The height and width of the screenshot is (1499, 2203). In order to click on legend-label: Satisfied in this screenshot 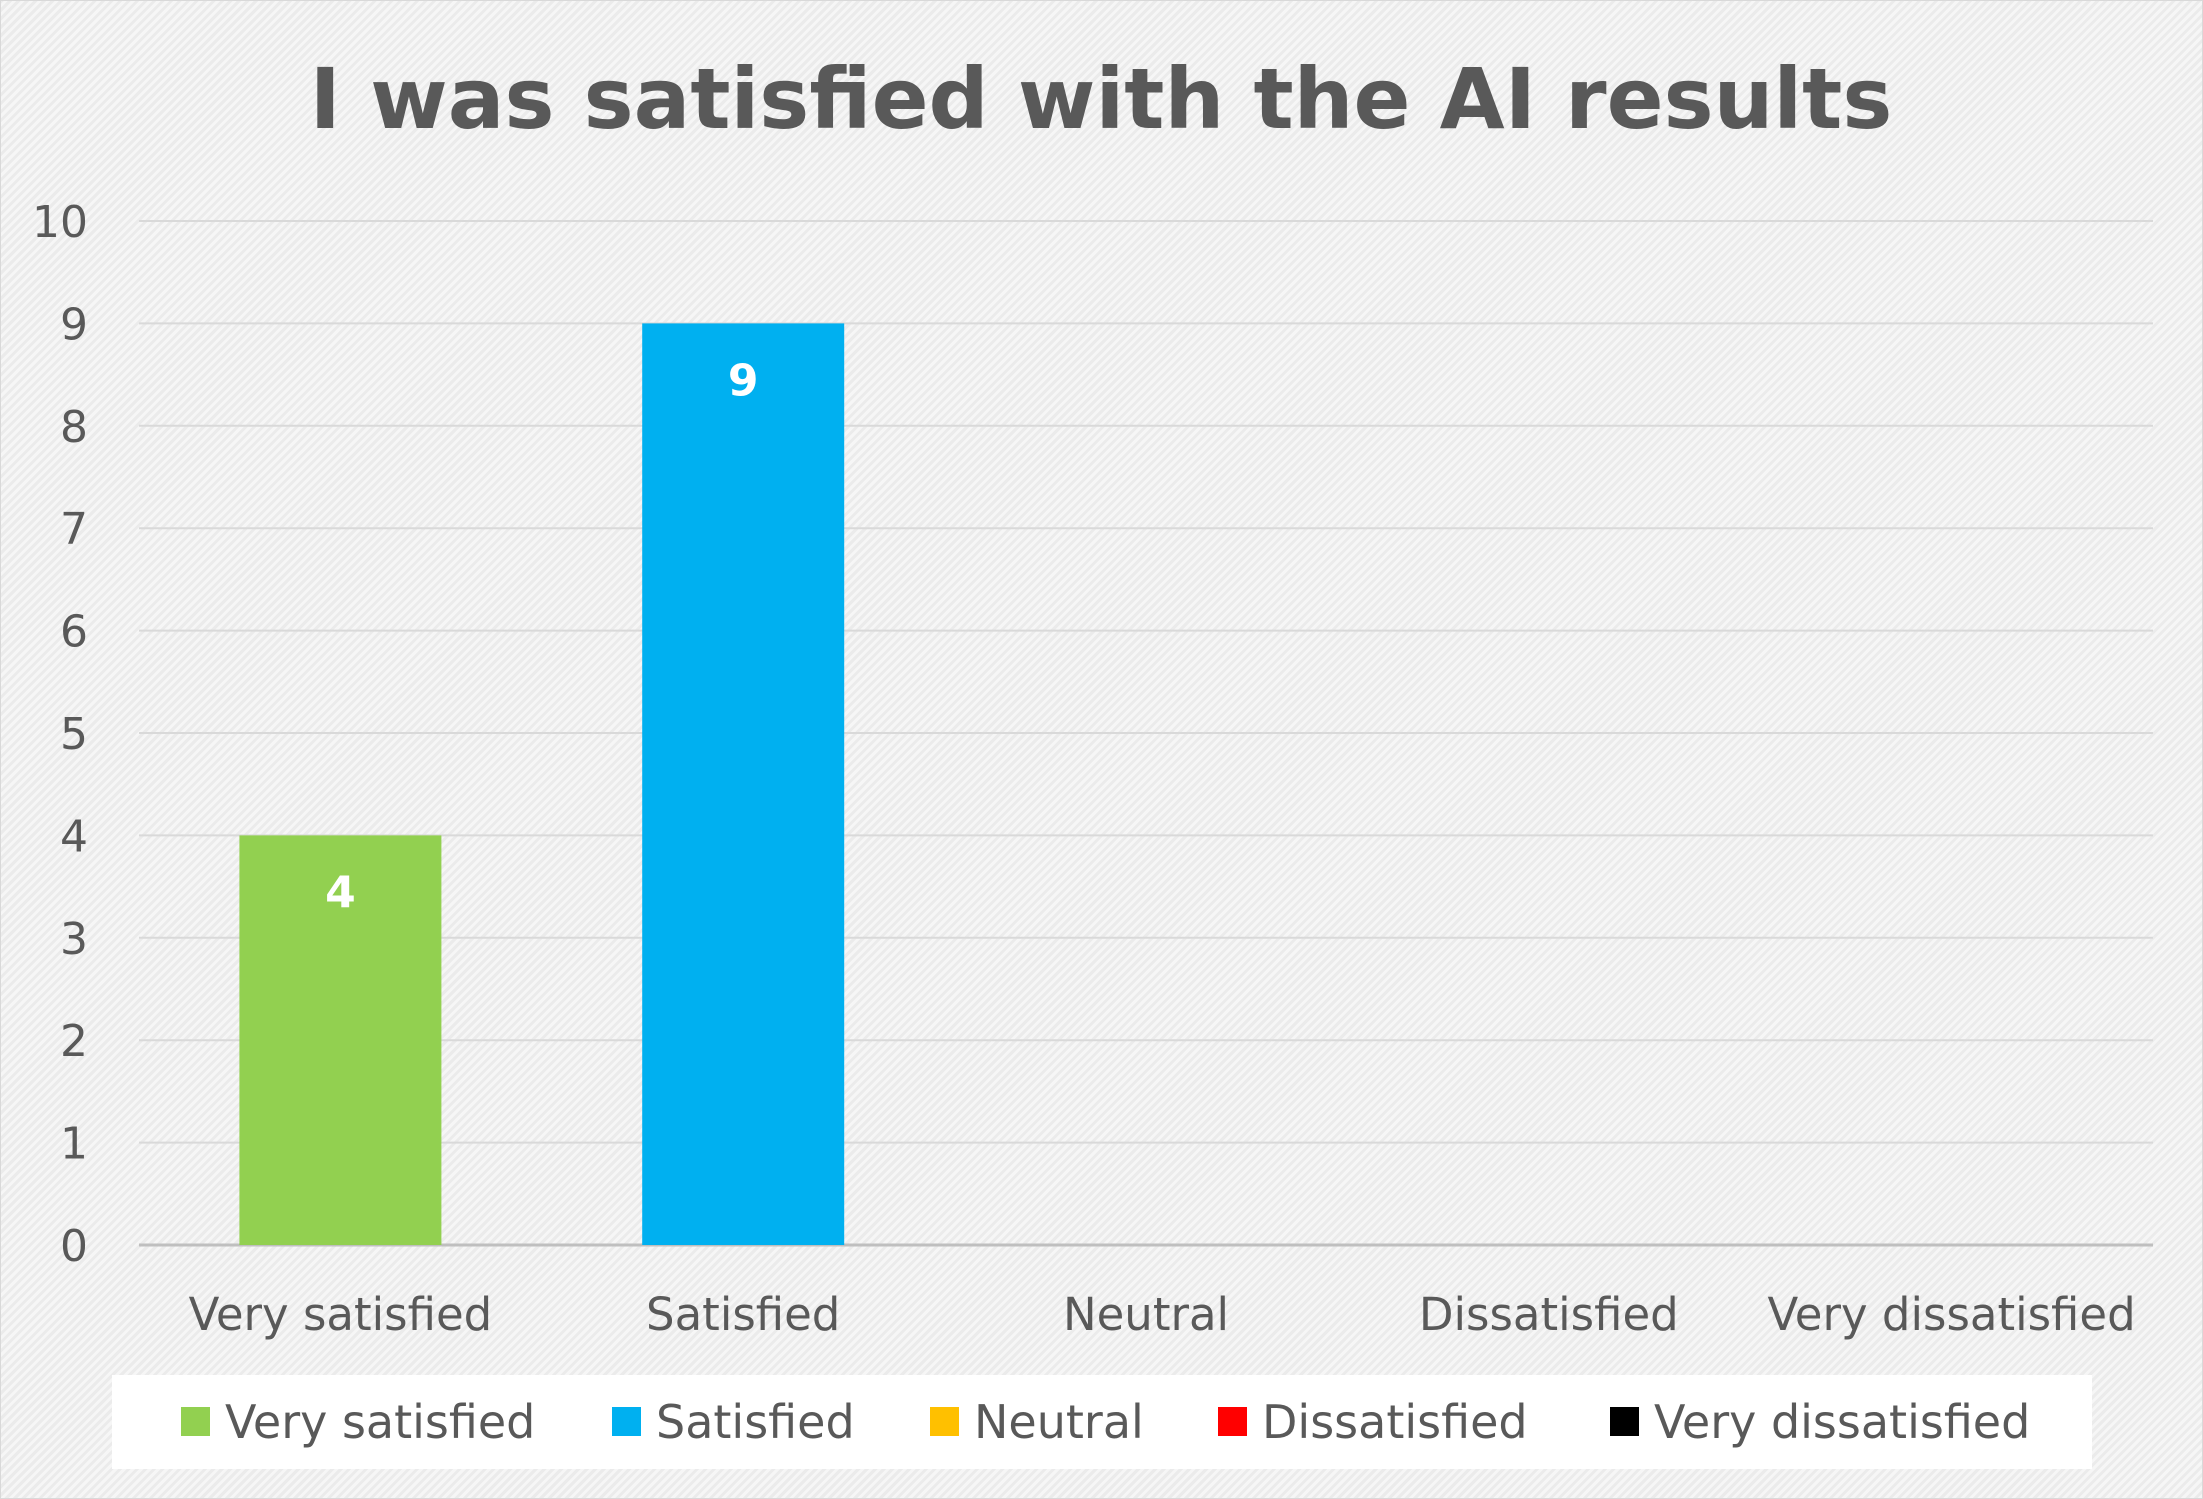, I will do `click(755, 1422)`.